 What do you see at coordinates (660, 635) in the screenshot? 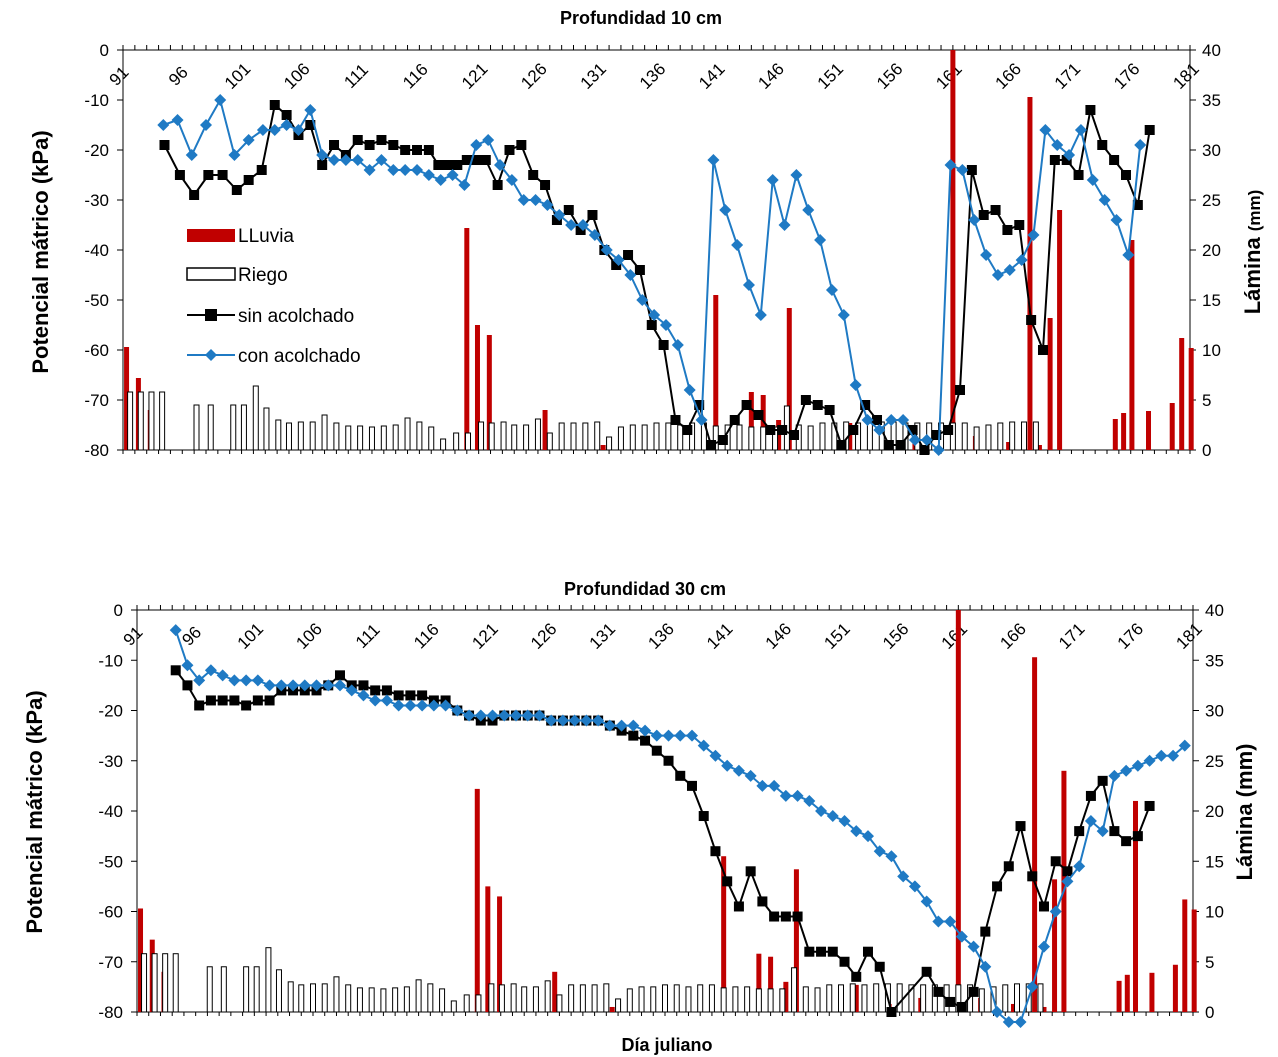
I see `x-tick-label: 136` at bounding box center [660, 635].